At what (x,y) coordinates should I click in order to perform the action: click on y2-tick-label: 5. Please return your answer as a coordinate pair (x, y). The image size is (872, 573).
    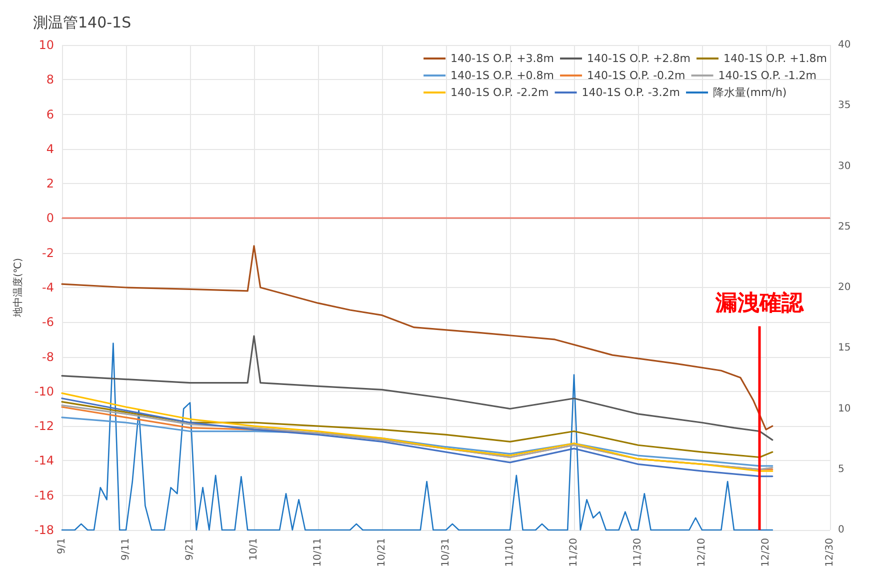
    Looking at the image, I should click on (841, 469).